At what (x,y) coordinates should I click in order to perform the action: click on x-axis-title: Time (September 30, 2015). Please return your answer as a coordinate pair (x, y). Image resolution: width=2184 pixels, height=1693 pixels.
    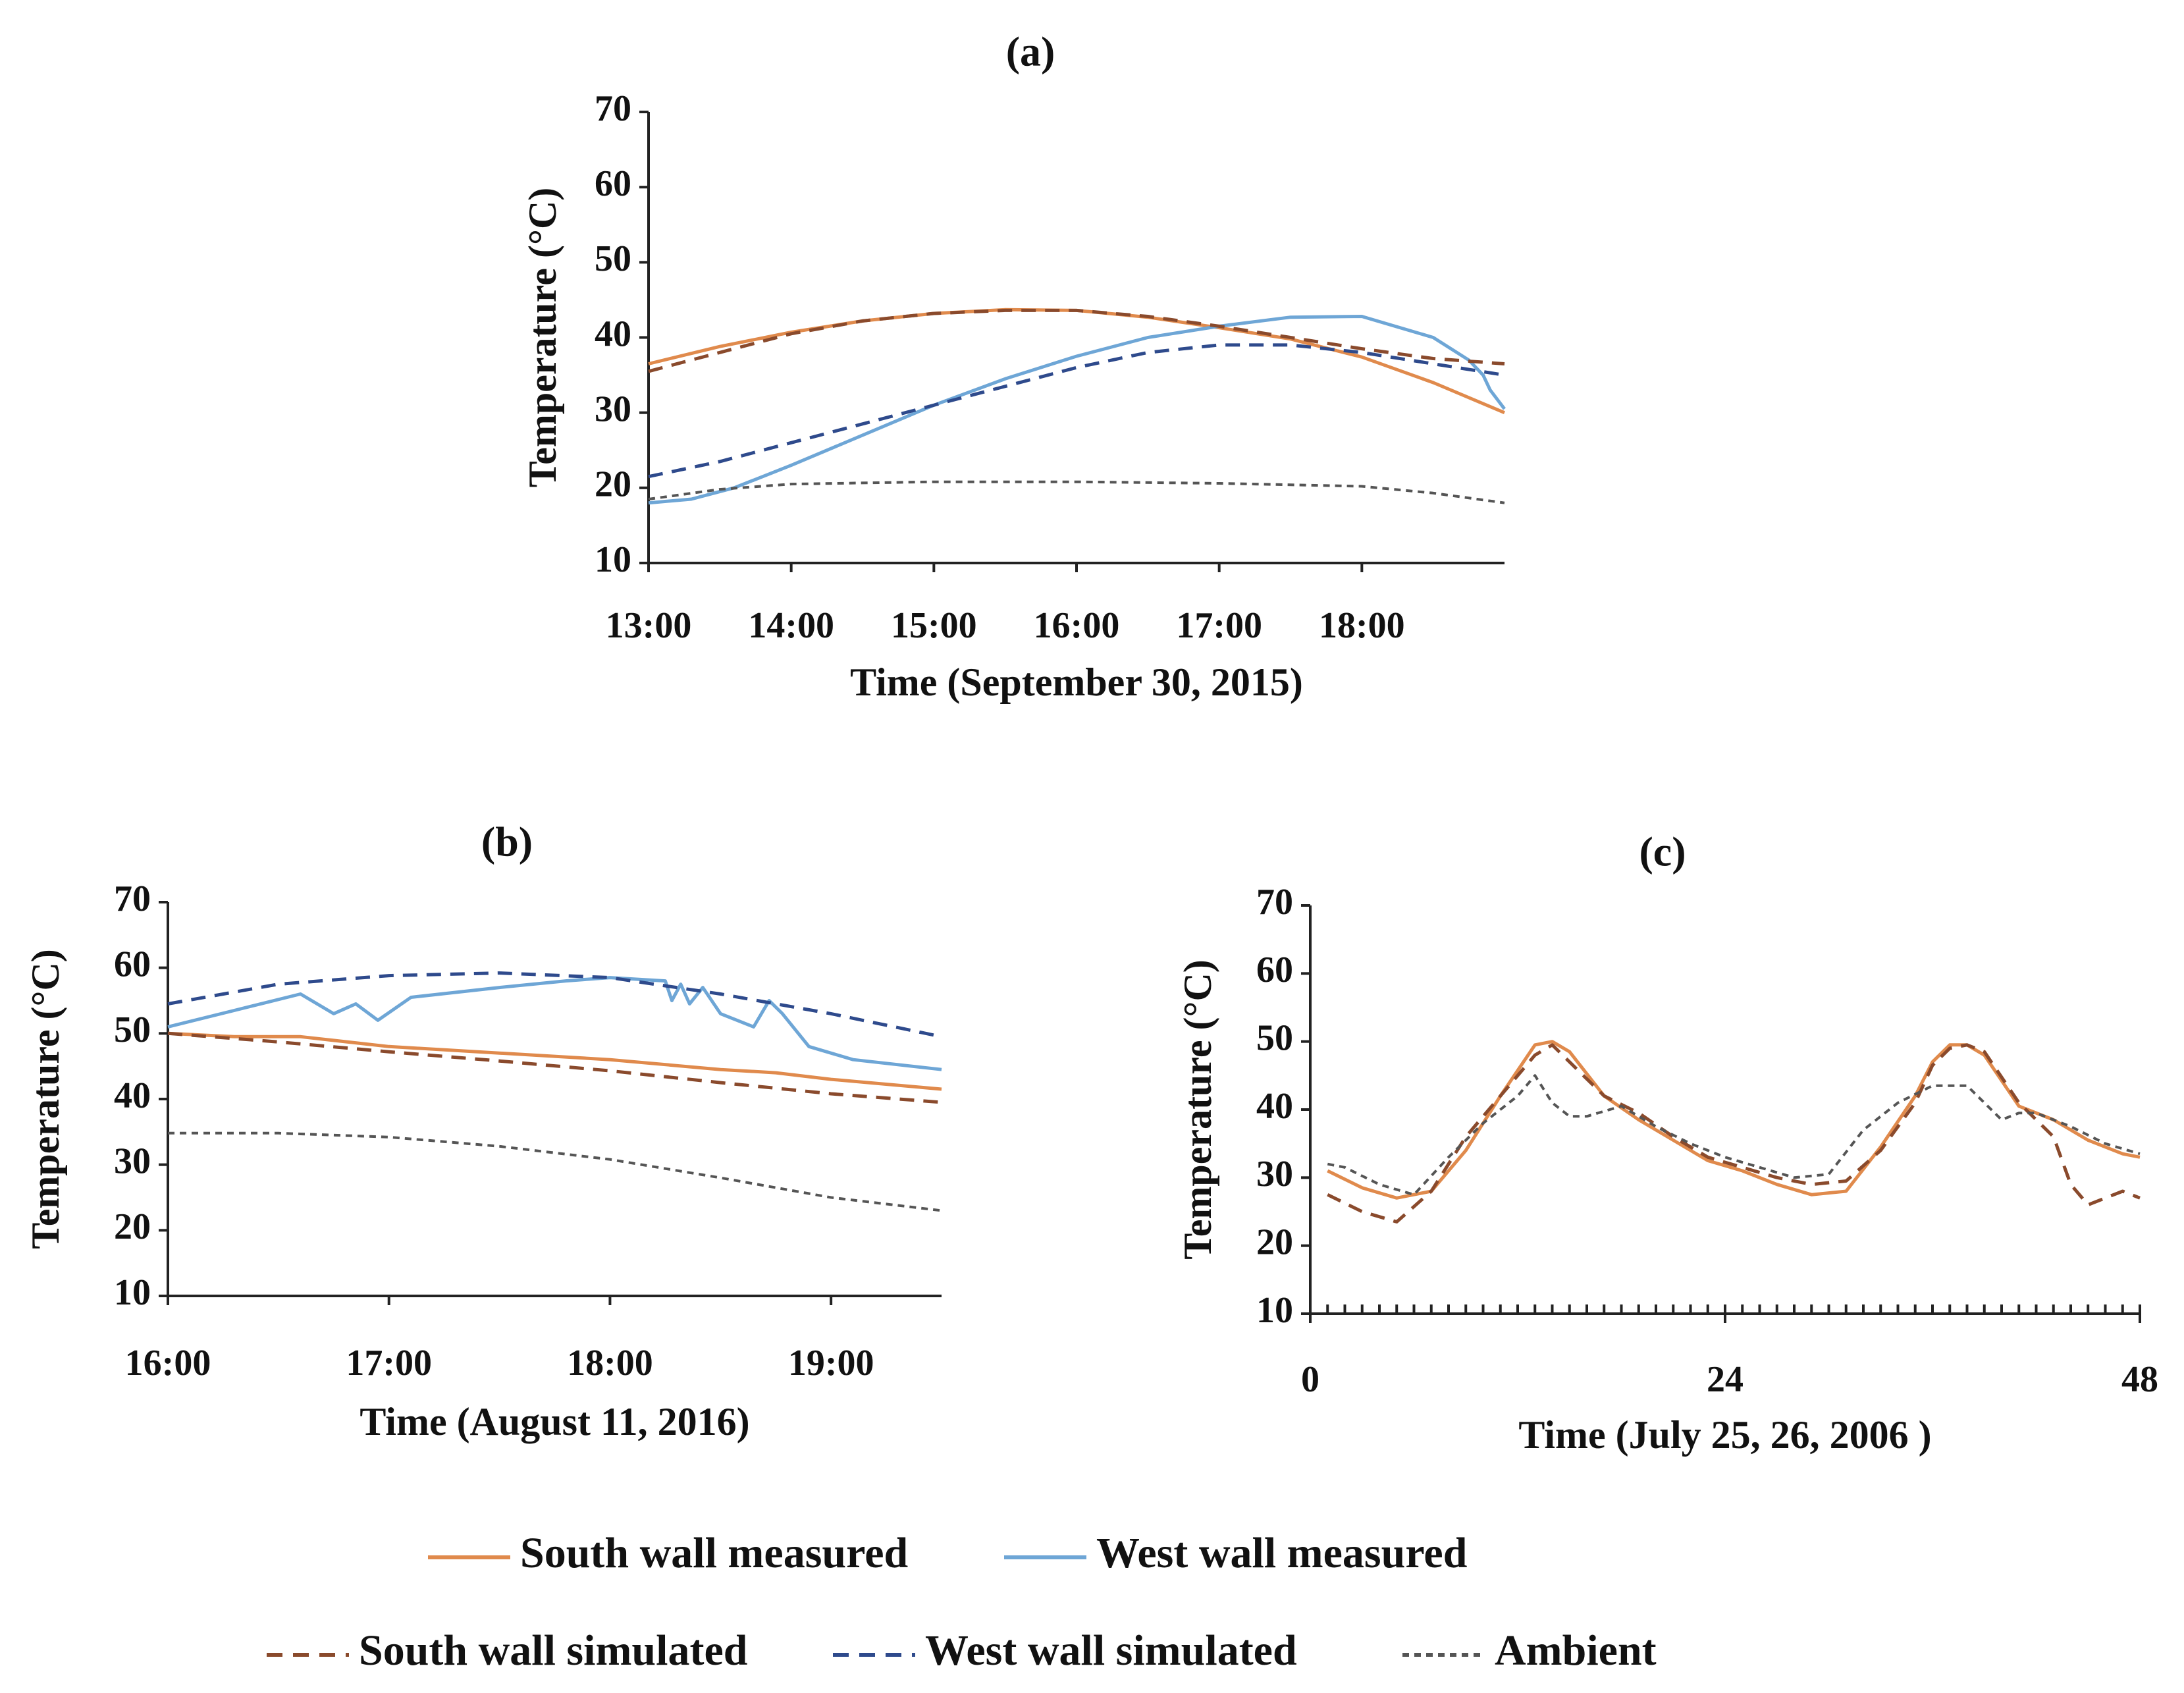
    Looking at the image, I should click on (1076, 682).